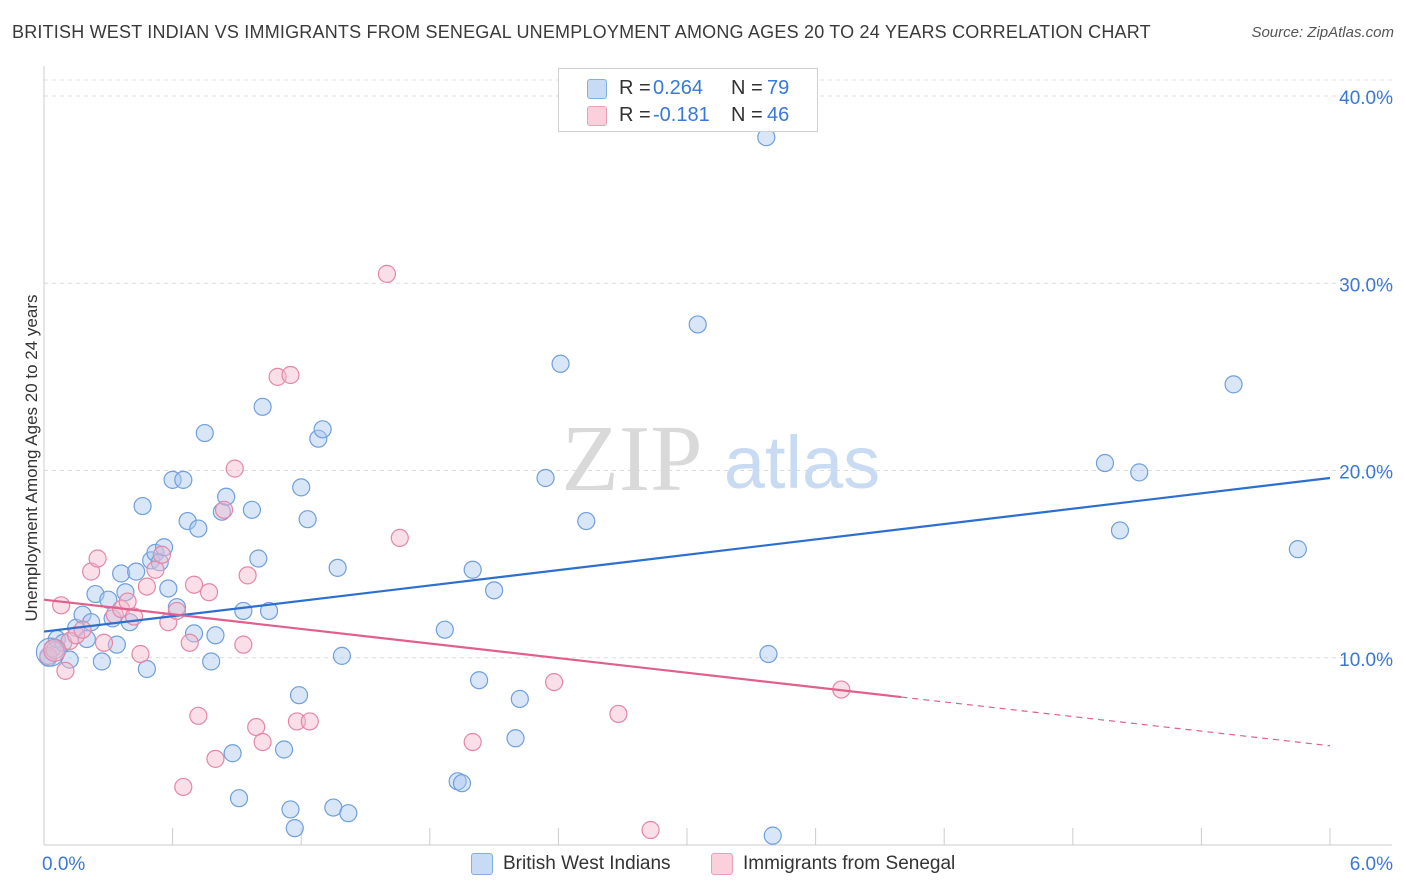 This screenshot has width=1406, height=892. I want to click on watermark-zip: ZIP, so click(632, 459).